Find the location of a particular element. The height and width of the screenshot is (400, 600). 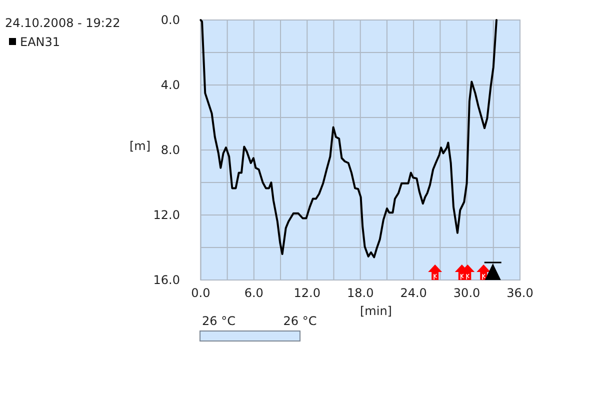

x-tick-label: 24.0 is located at coordinates (413, 293).